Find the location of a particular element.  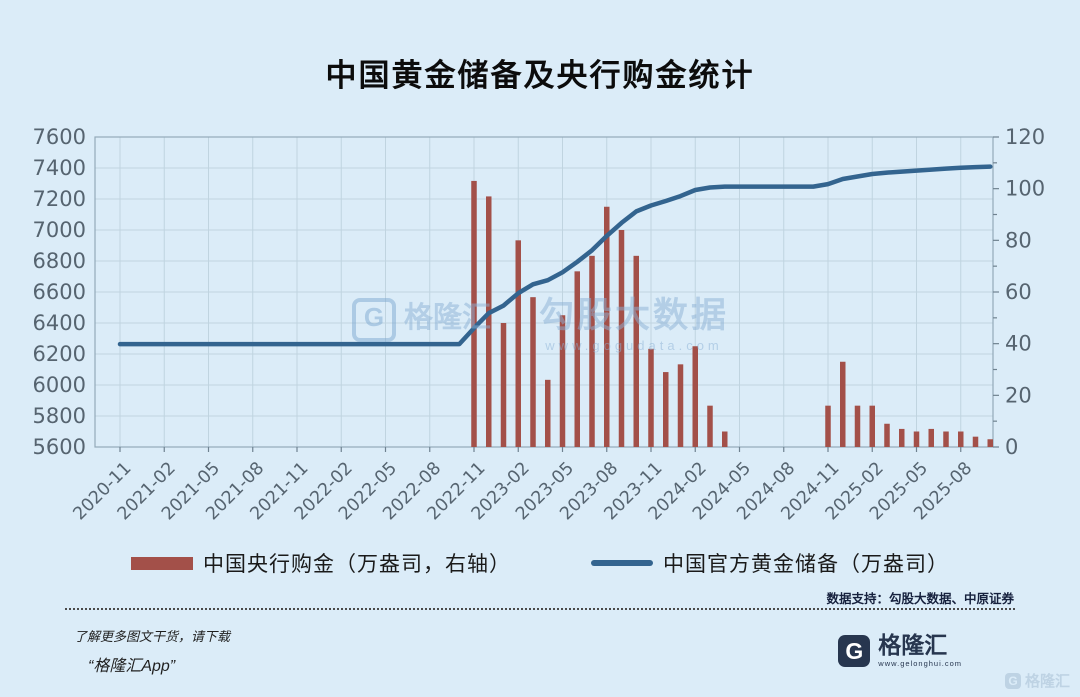

line-series-label: 中国官方黄金储备（万盎司） is located at coordinates (806, 564).